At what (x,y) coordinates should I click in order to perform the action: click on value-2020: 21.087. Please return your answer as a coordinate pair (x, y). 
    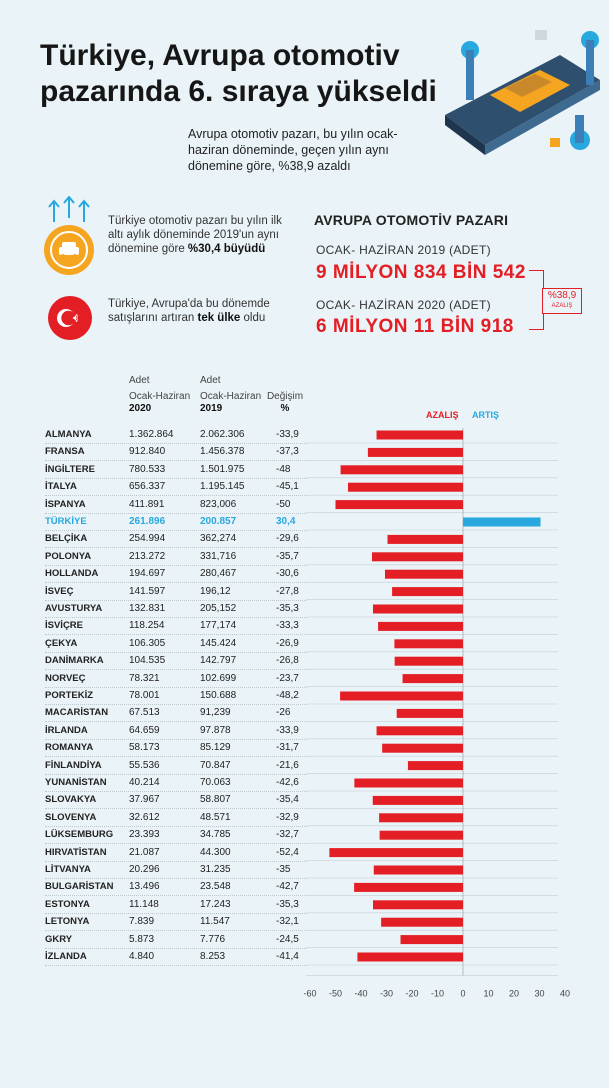
    Looking at the image, I should click on (144, 852).